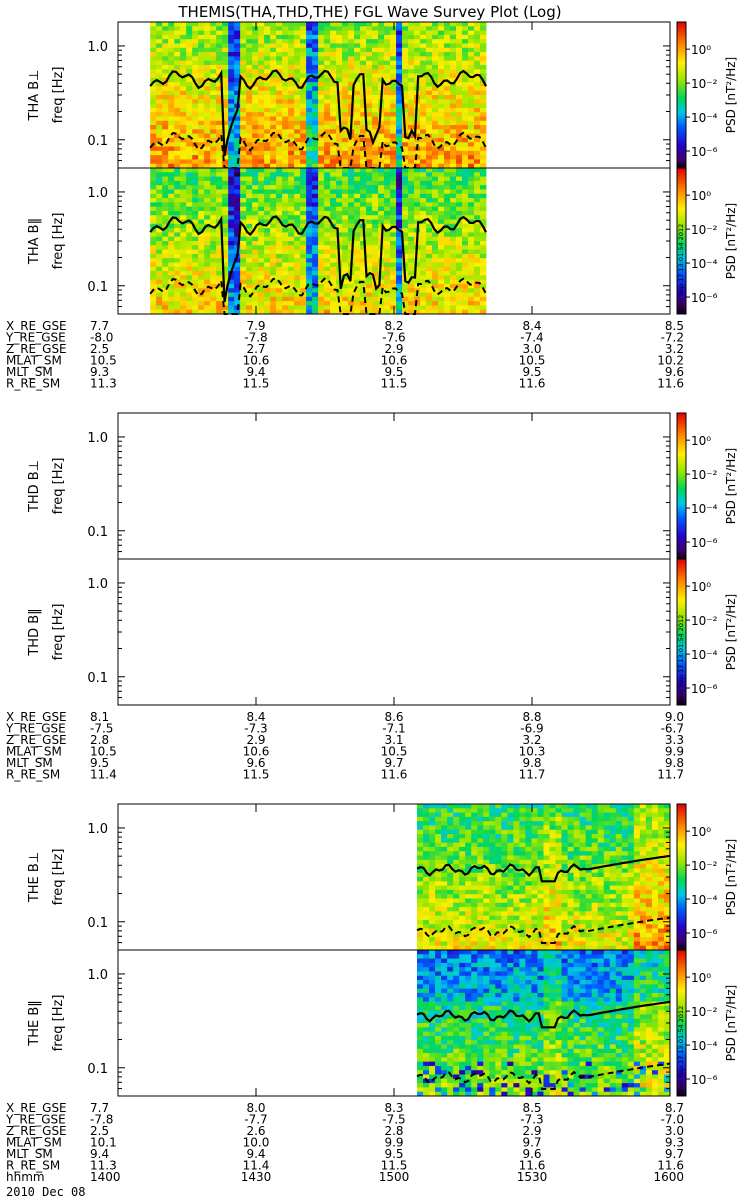 This screenshot has height=1200, width=750. What do you see at coordinates (531, 326) in the screenshot?
I see `ephem-value: 8.4` at bounding box center [531, 326].